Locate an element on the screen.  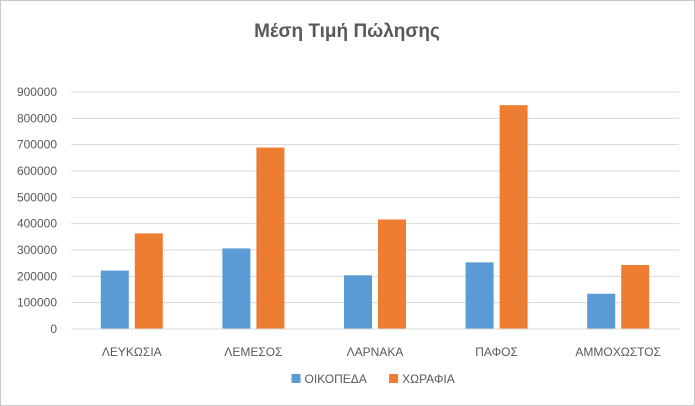
y-tick-label: 200000 is located at coordinates (37, 276).